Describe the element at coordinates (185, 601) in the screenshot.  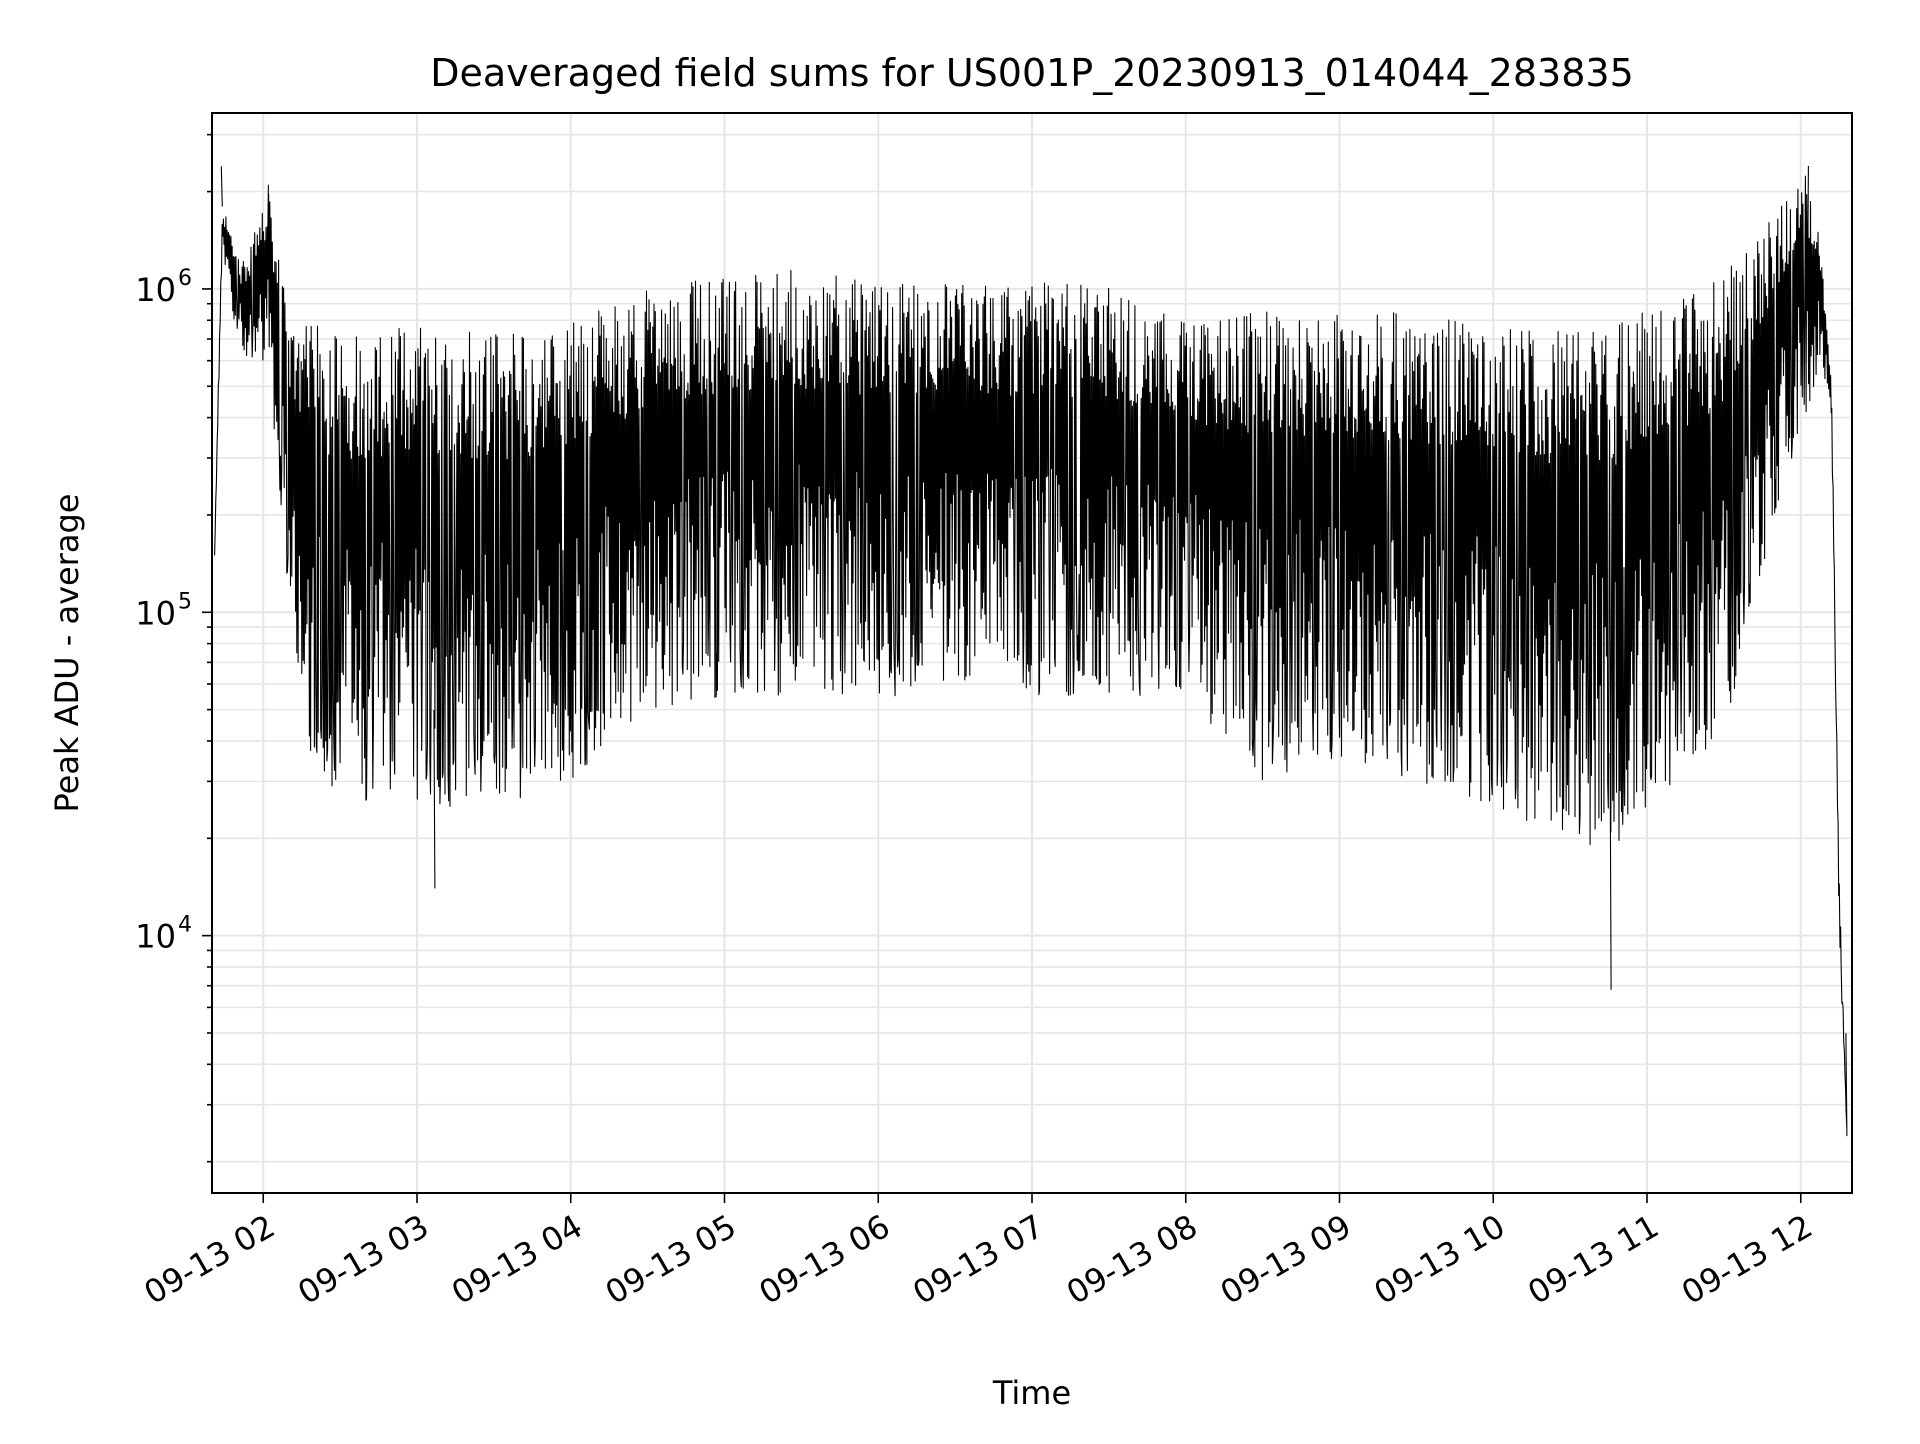
I see `y-tick-exponent: 5` at that location.